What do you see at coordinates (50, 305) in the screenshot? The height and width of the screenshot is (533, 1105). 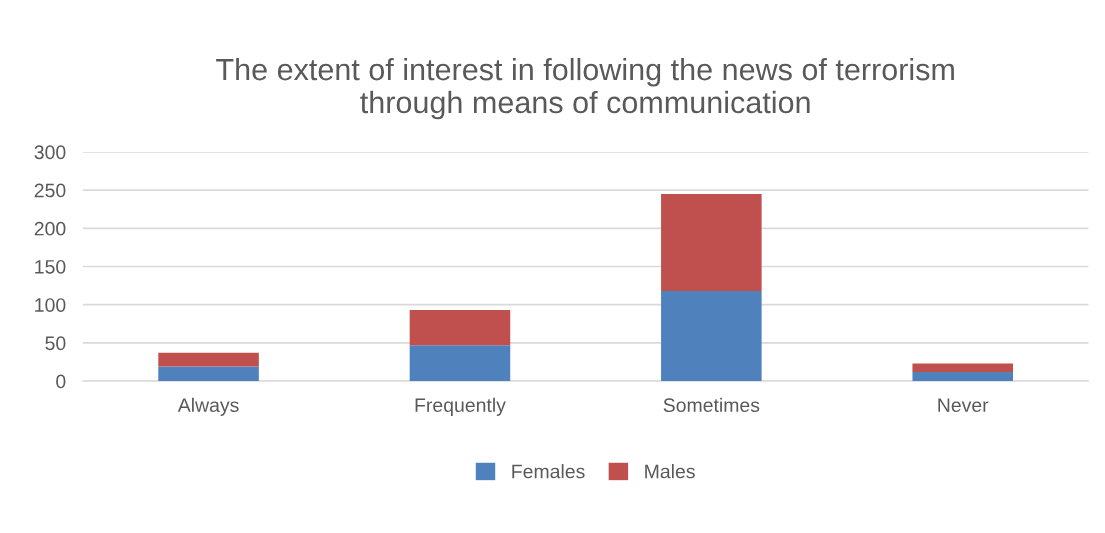 I see `y-tick-label: 100` at bounding box center [50, 305].